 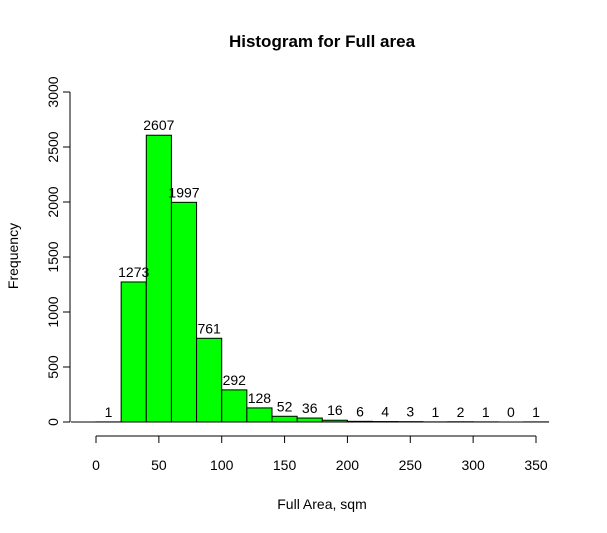 I want to click on bar-value-label: 292, so click(x=235, y=380).